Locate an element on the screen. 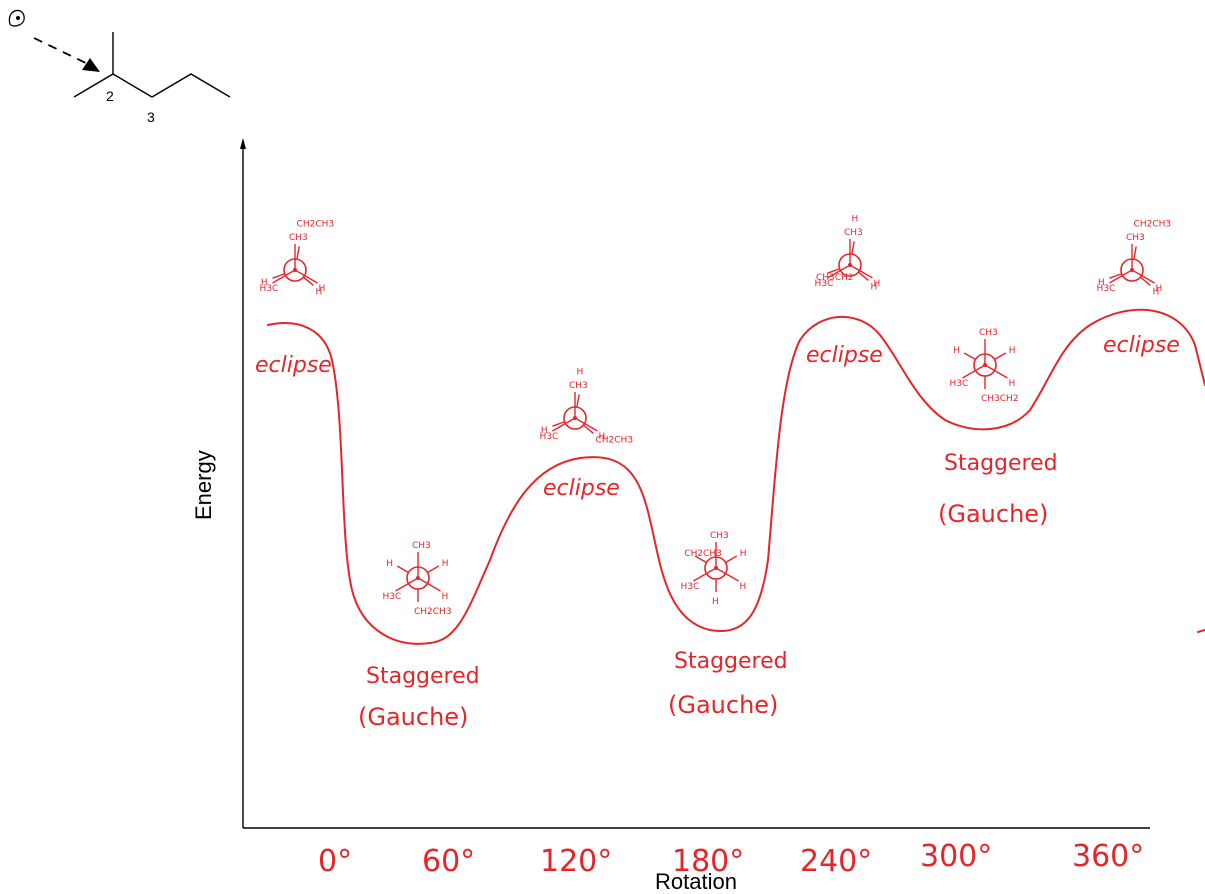  curve-stub is located at coordinates (1201, 631).